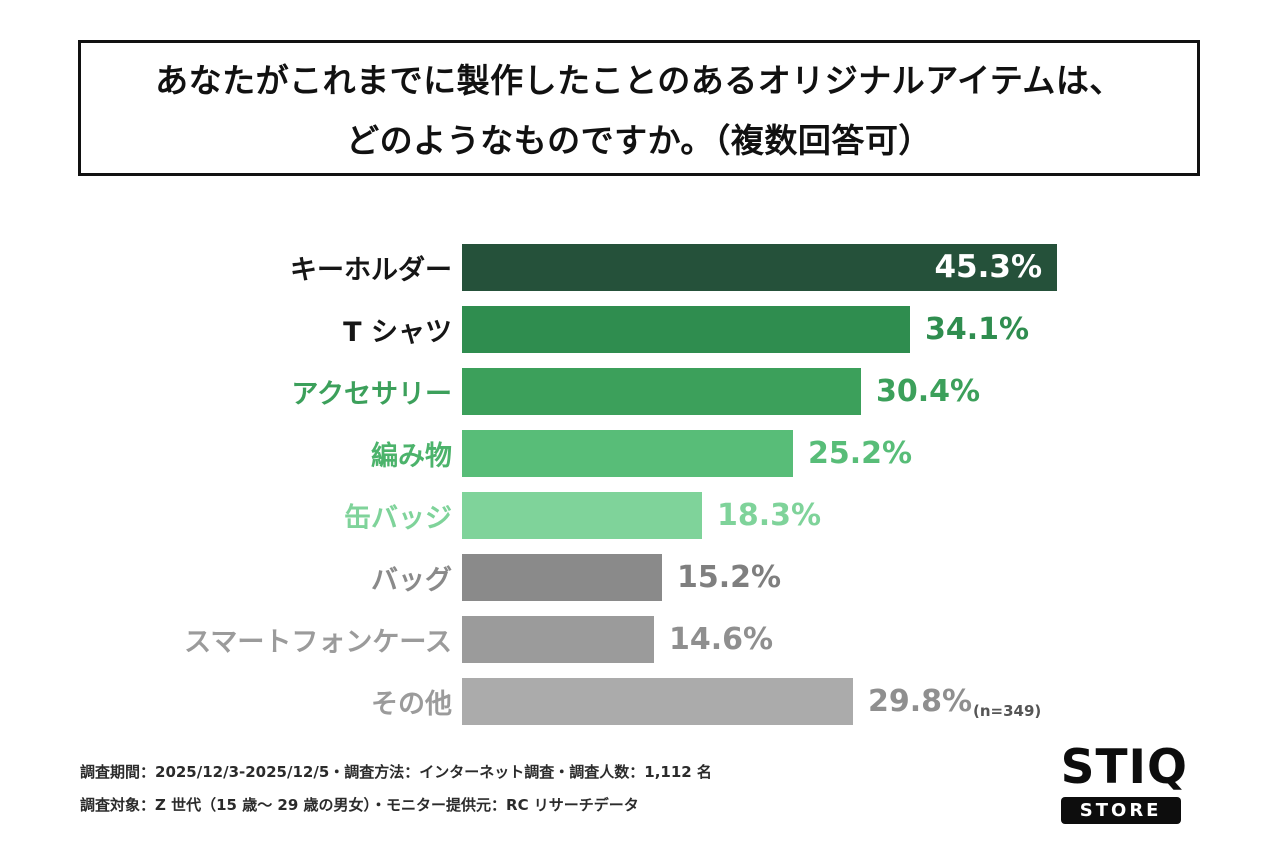 The height and width of the screenshot is (853, 1280). I want to click on value-label: 29.8%, so click(920, 701).